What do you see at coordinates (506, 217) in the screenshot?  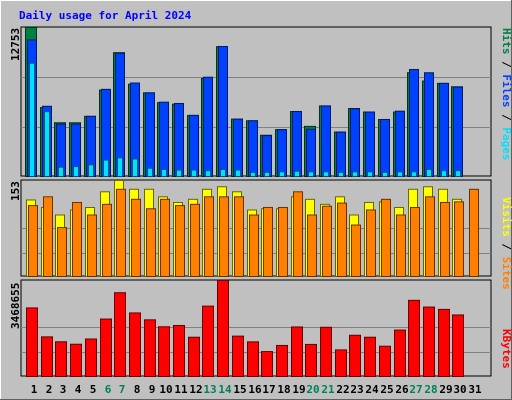 I see `legend-visits: Visits` at bounding box center [506, 217].